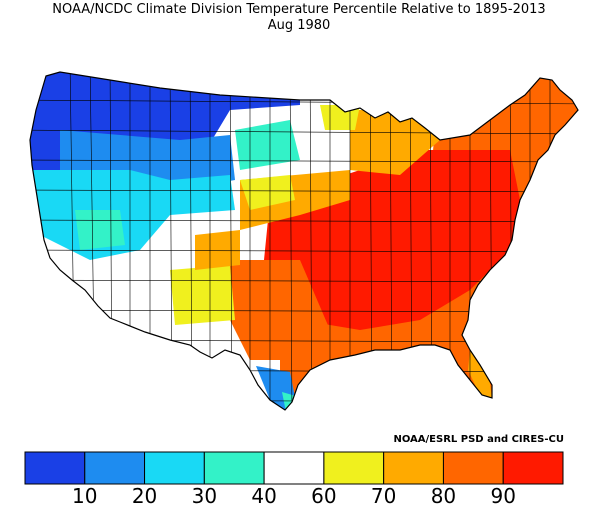 This screenshot has width=598, height=510. I want to click on legend-tick-label: 30, so click(204, 496).